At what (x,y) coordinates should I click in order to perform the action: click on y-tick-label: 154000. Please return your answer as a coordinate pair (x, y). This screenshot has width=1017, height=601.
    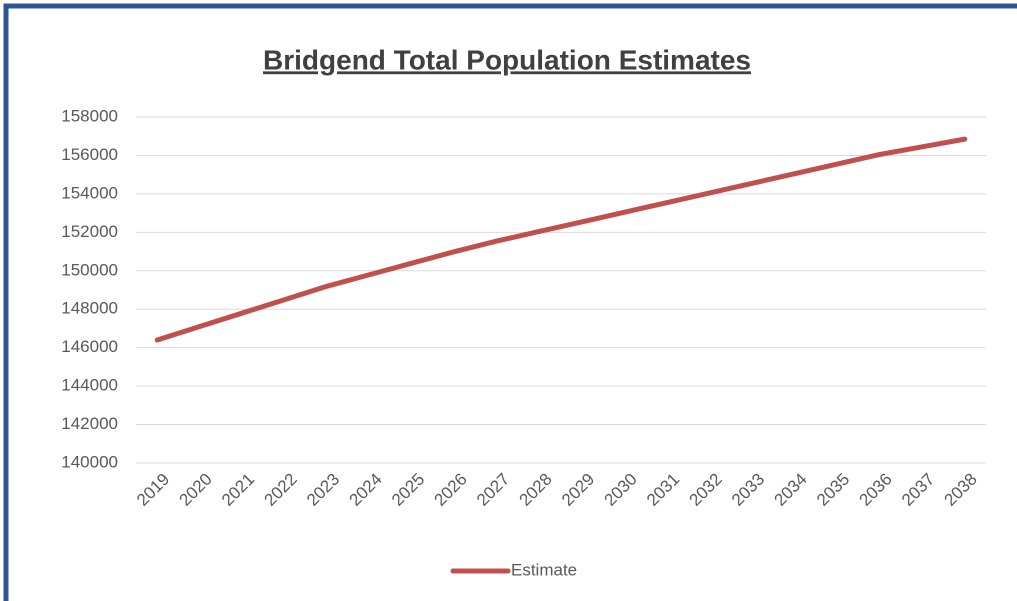
    Looking at the image, I should click on (89, 192).